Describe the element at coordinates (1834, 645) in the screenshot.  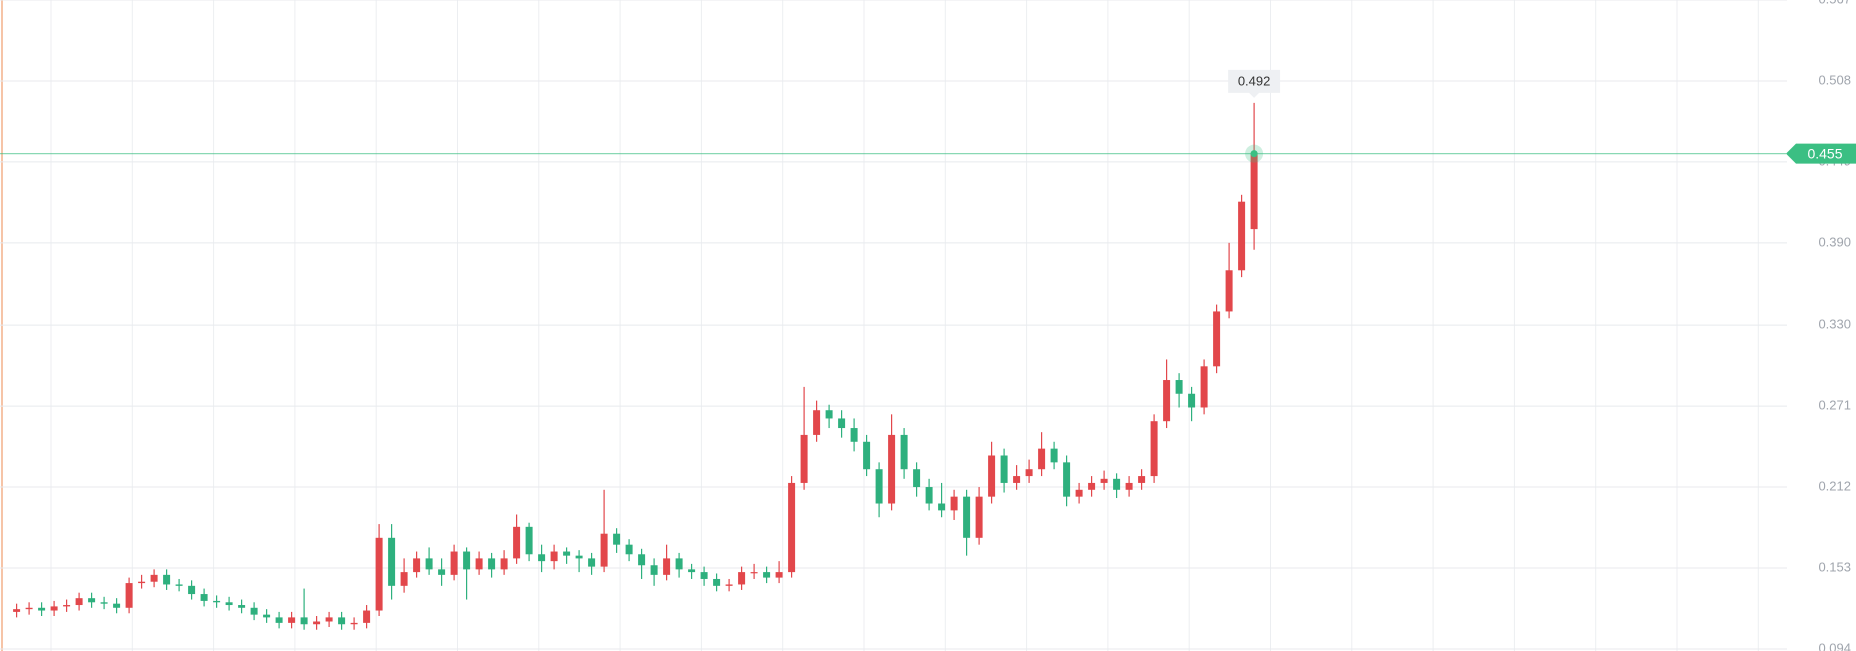
I see `y-tick-label: 0.094` at that location.